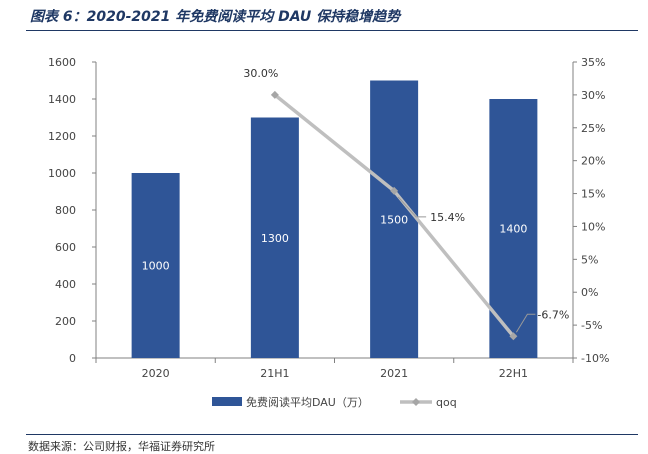  Describe the element at coordinates (62, 99) in the screenshot. I see `left-tick-label: 1400` at that location.